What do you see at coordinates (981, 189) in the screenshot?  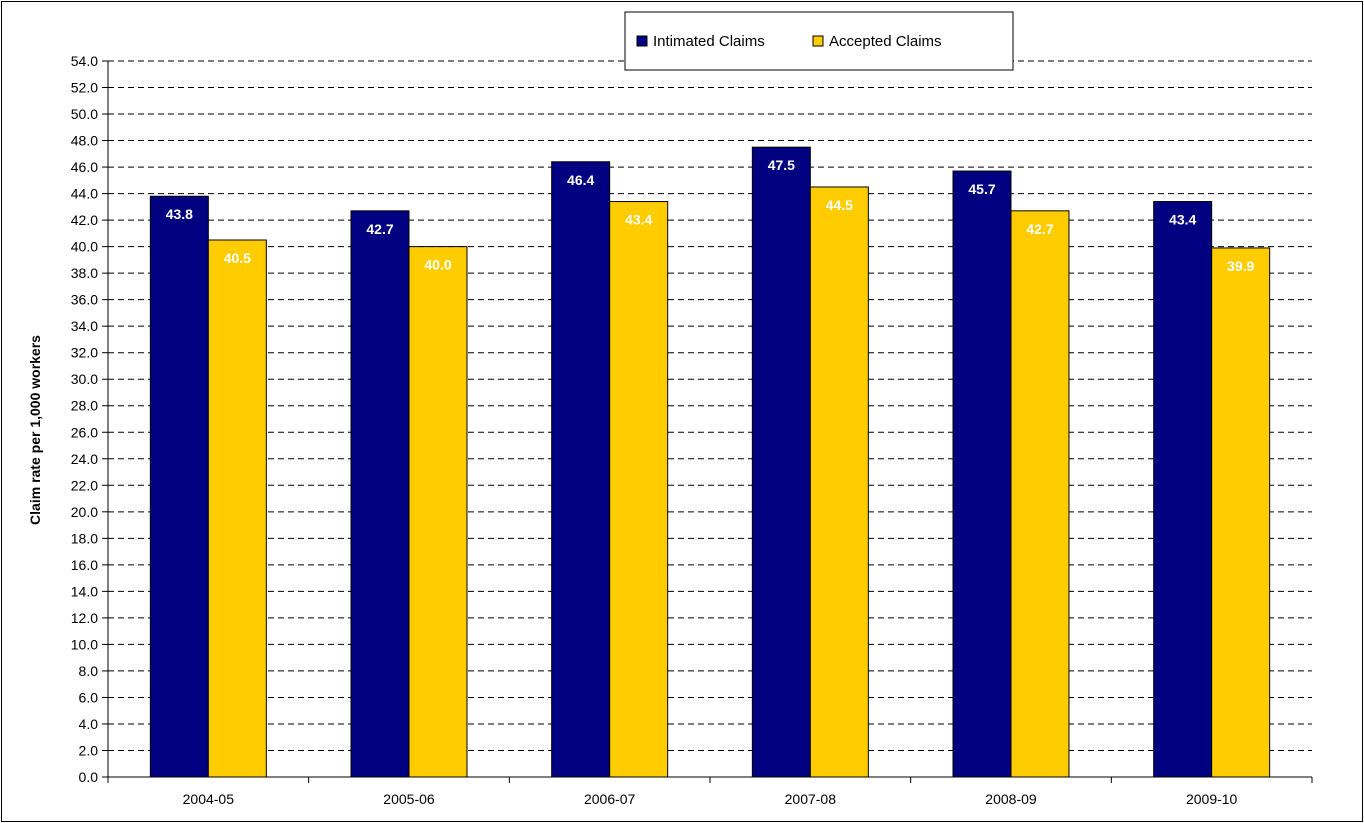 I see `data-label: 45.7` at bounding box center [981, 189].